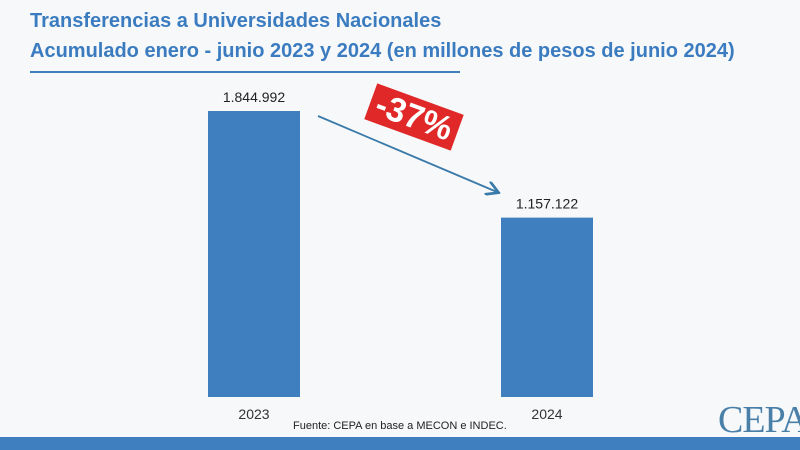  I want to click on cepa-logo: CEPA, so click(759, 420).